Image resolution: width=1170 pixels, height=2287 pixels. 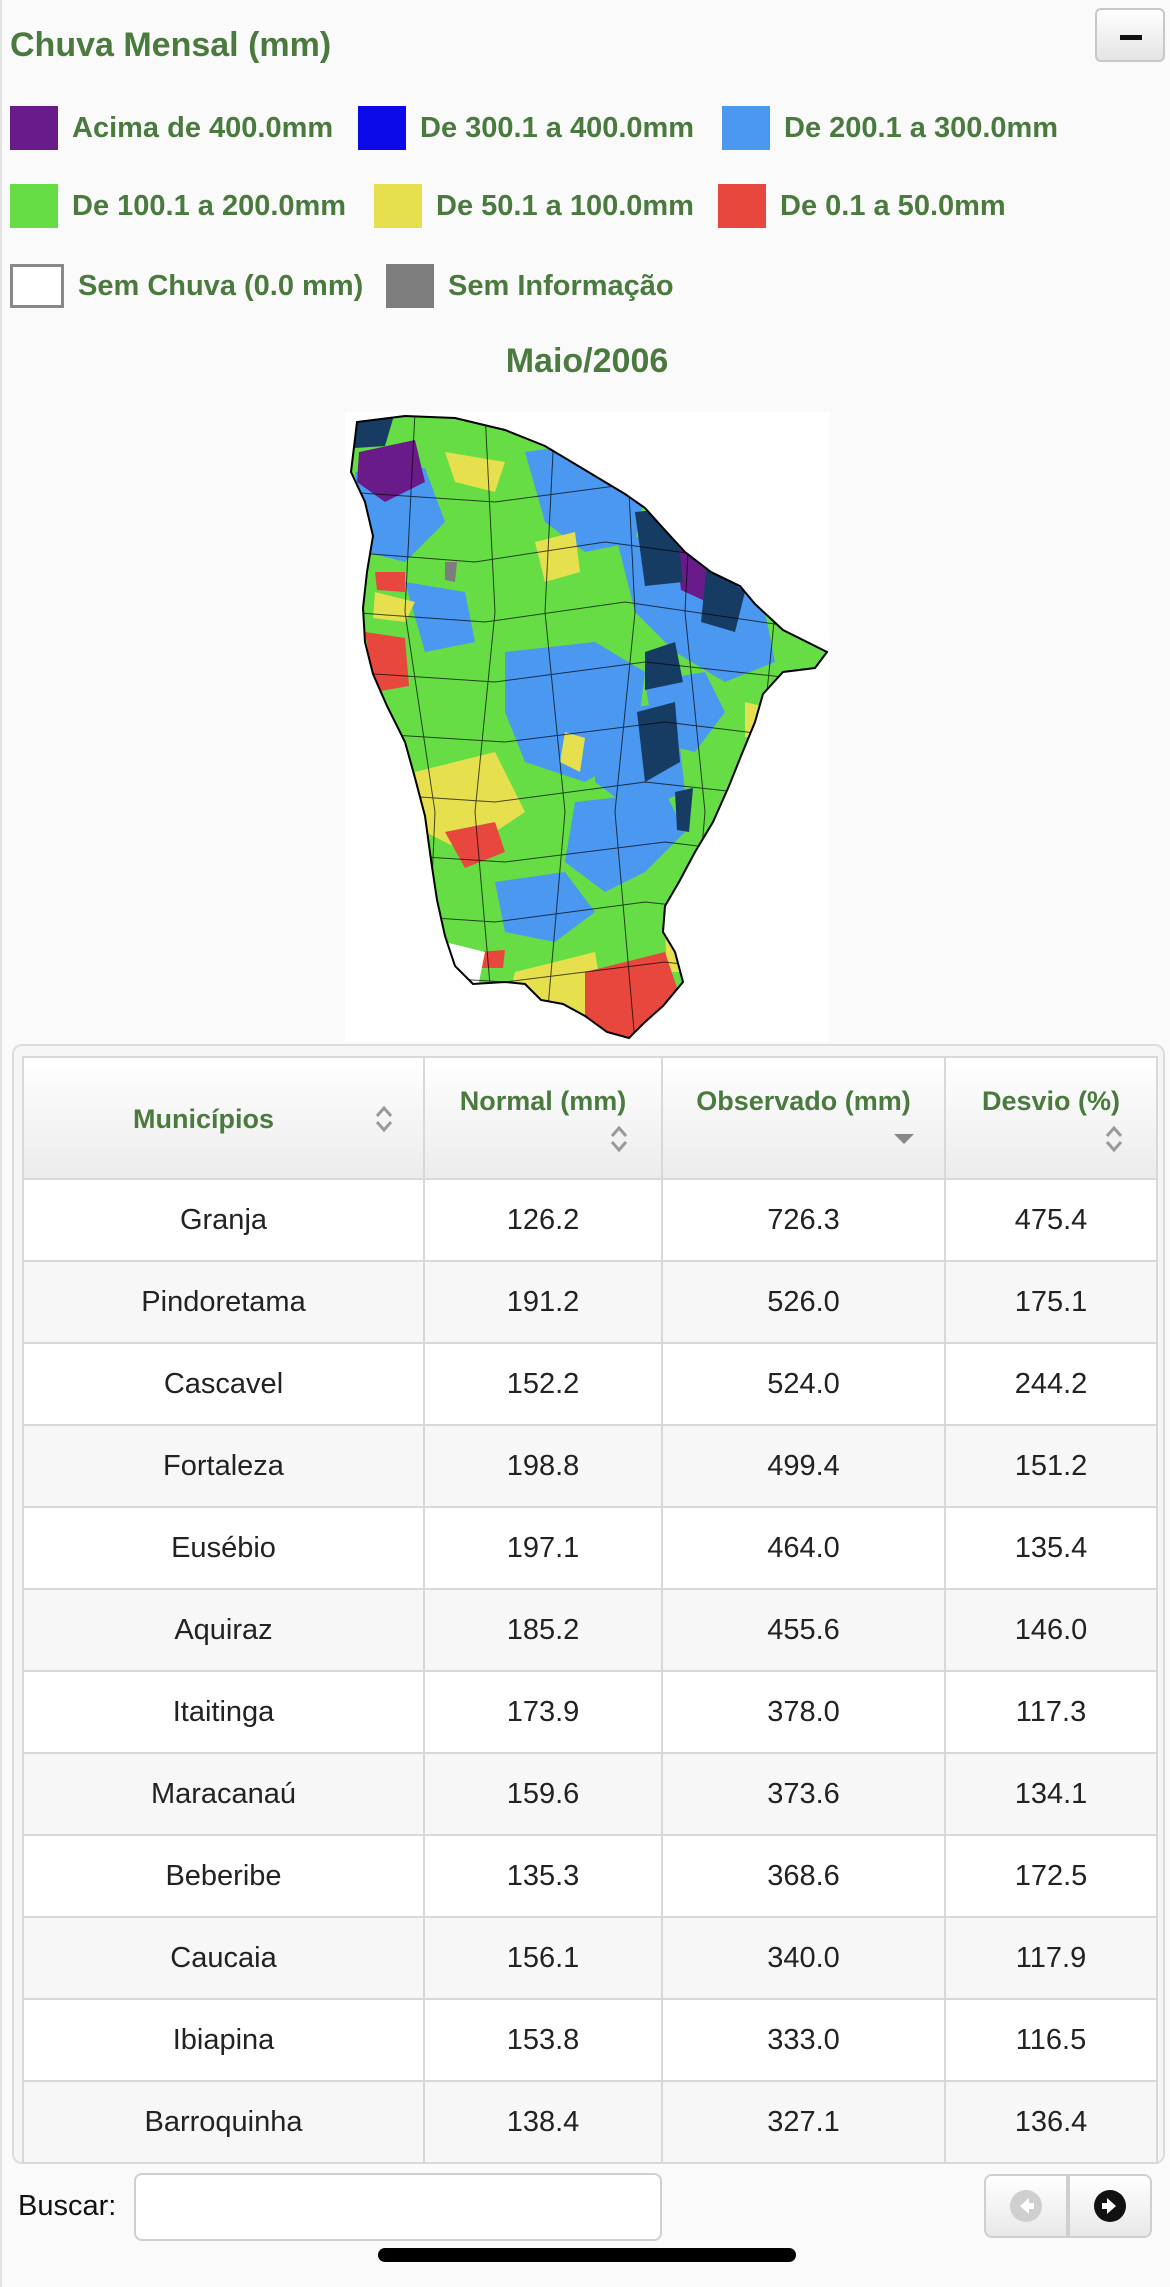 I want to click on legend-item-200-300: De 200.1 a 300.0mm, so click(x=890, y=128).